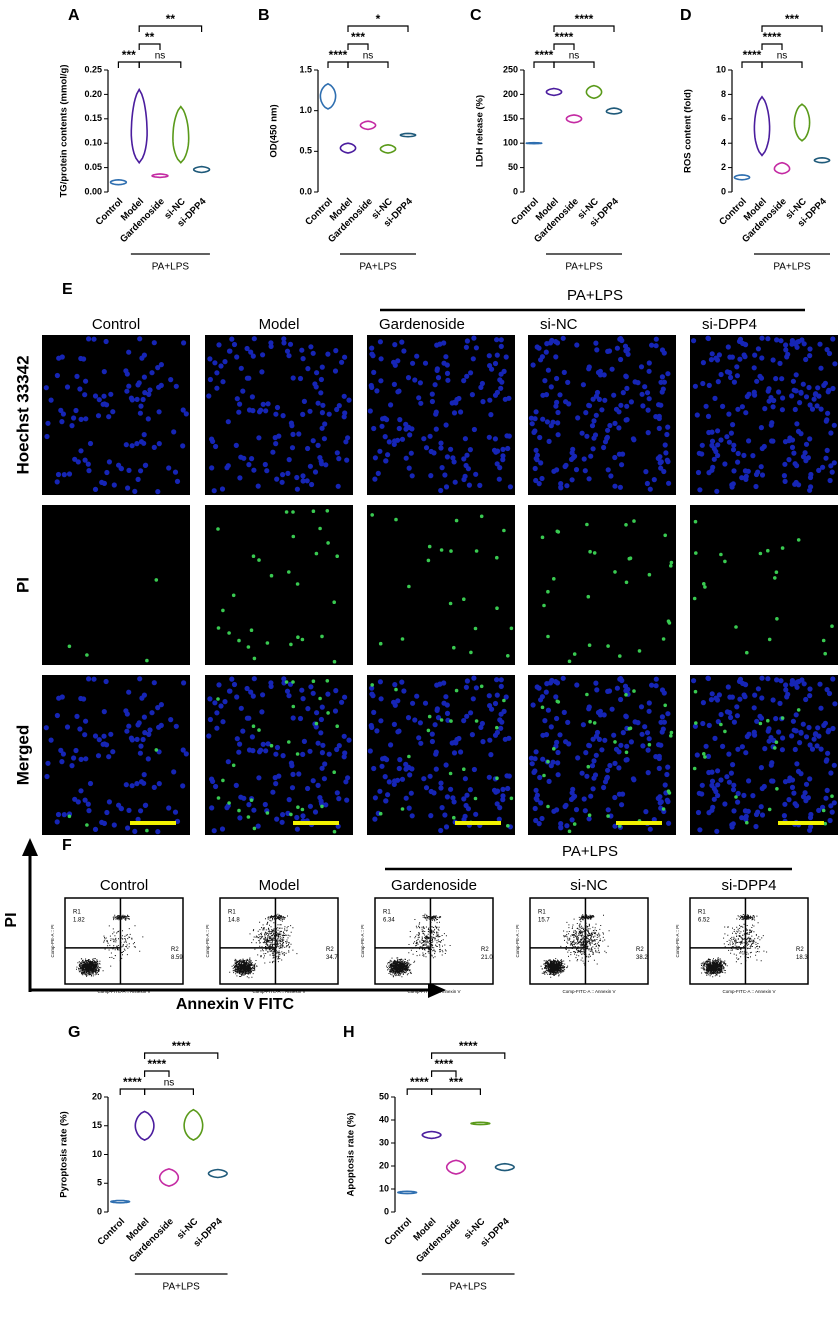  I want to click on significance-label: *, so click(378, 19).